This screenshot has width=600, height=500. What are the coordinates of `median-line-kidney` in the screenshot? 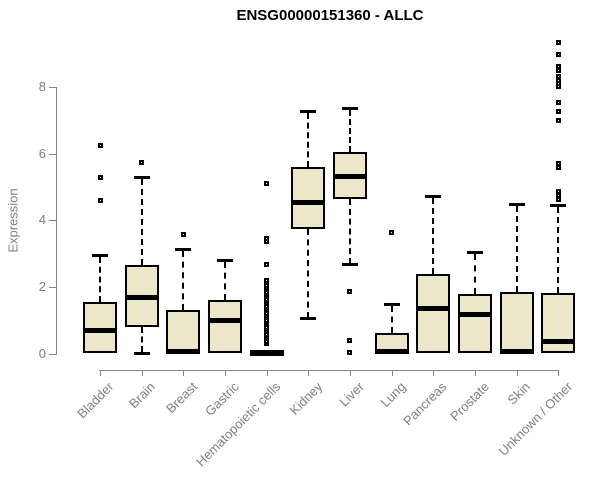 It's located at (308, 203).